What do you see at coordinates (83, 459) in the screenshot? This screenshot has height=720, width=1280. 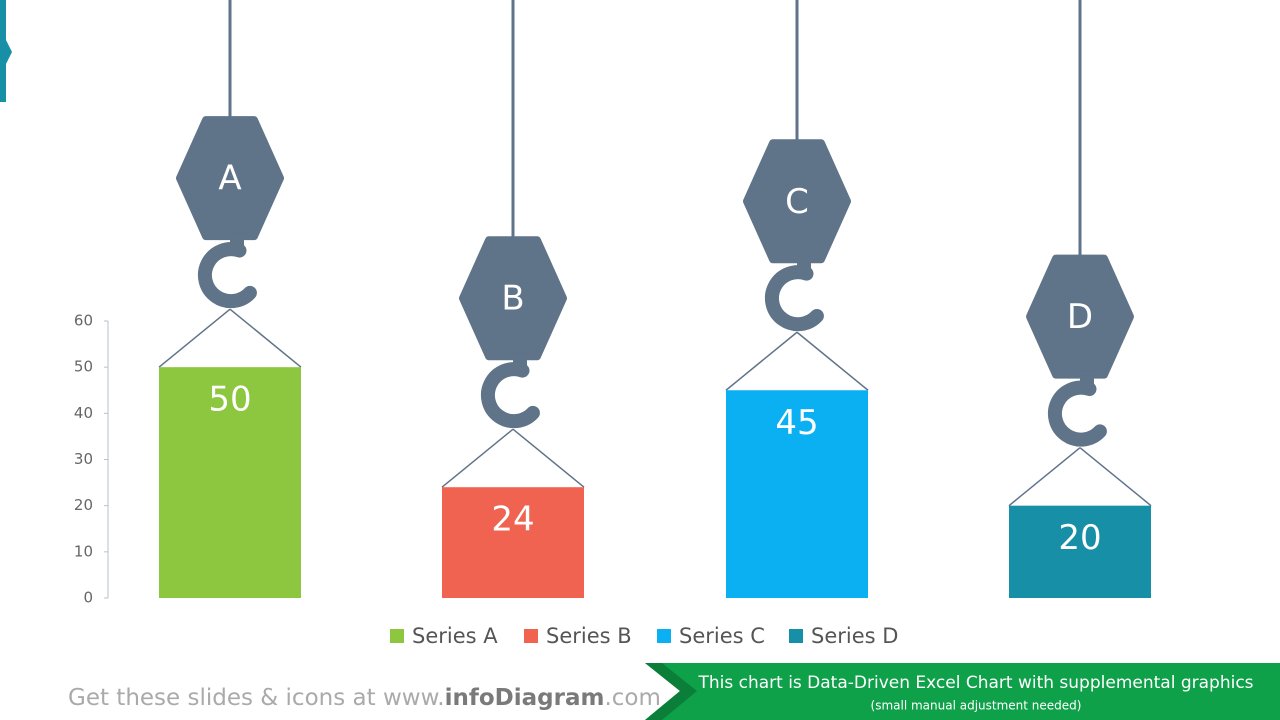 I see `y-tick-label: 30` at bounding box center [83, 459].